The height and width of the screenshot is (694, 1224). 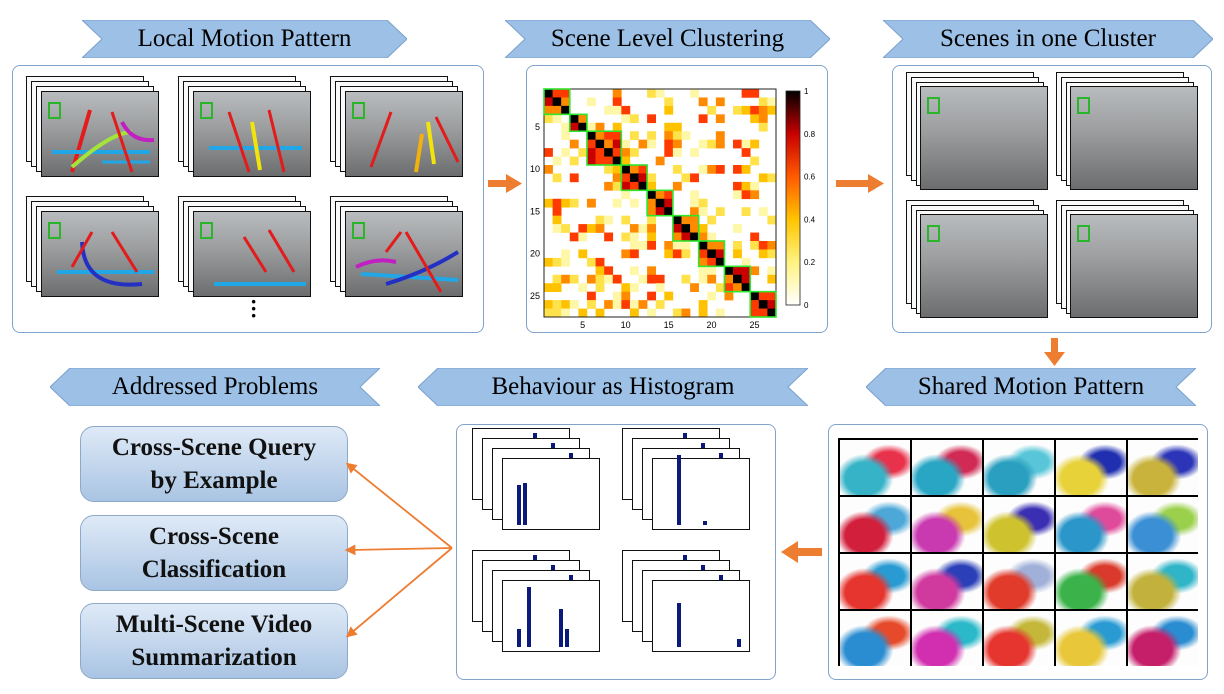 I want to click on colorbar-ticks: 1 0.8 0.6 0.4 0.2 0, so click(x=810, y=198).